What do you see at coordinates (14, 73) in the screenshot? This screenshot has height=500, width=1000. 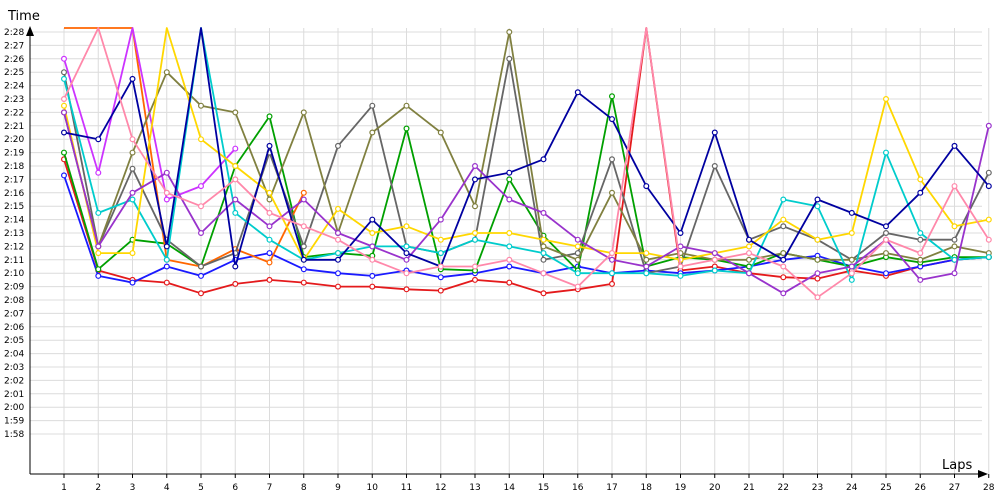 I see `y-tick-label: 2:25` at bounding box center [14, 73].